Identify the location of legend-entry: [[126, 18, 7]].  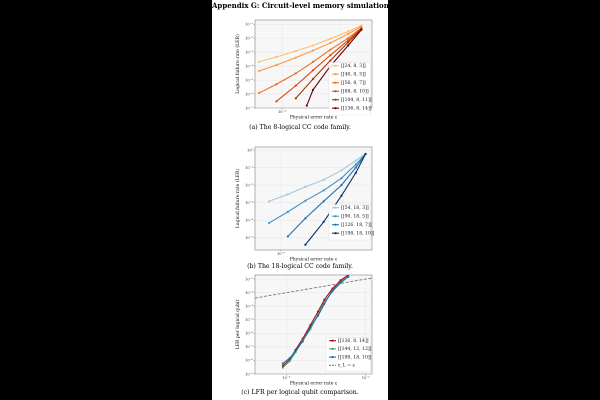
(356, 225).